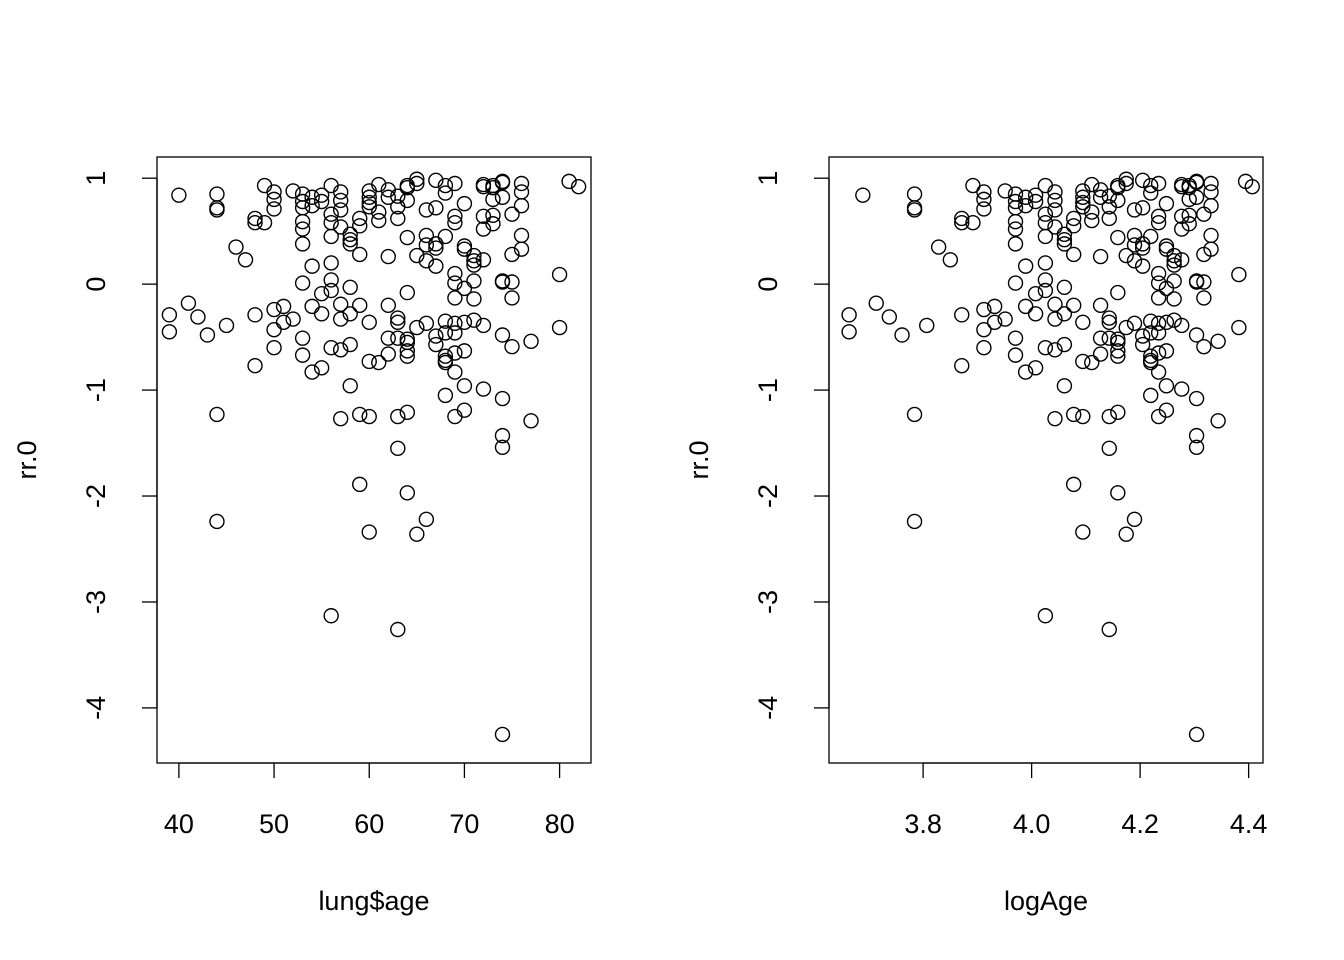 The height and width of the screenshot is (960, 1344). I want to click on x-tick-label: 40, so click(179, 824).